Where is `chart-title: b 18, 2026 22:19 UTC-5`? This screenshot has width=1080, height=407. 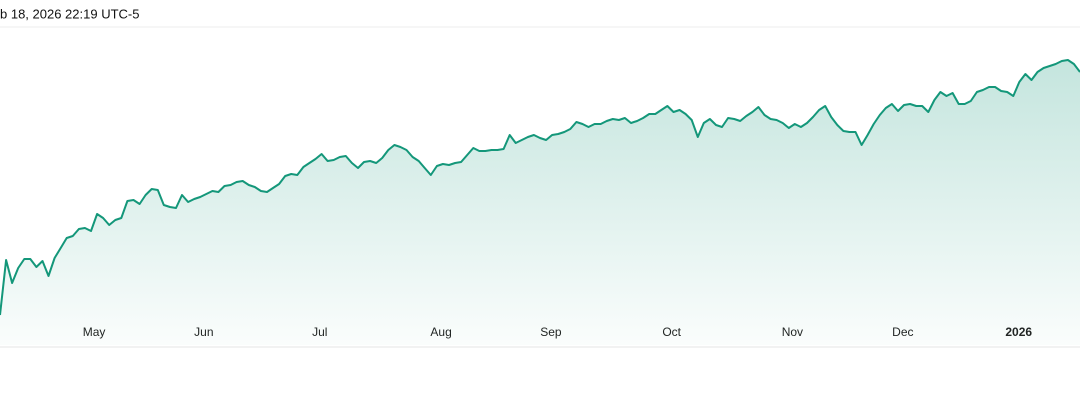 chart-title: b 18, 2026 22:19 UTC-5 is located at coordinates (69, 13).